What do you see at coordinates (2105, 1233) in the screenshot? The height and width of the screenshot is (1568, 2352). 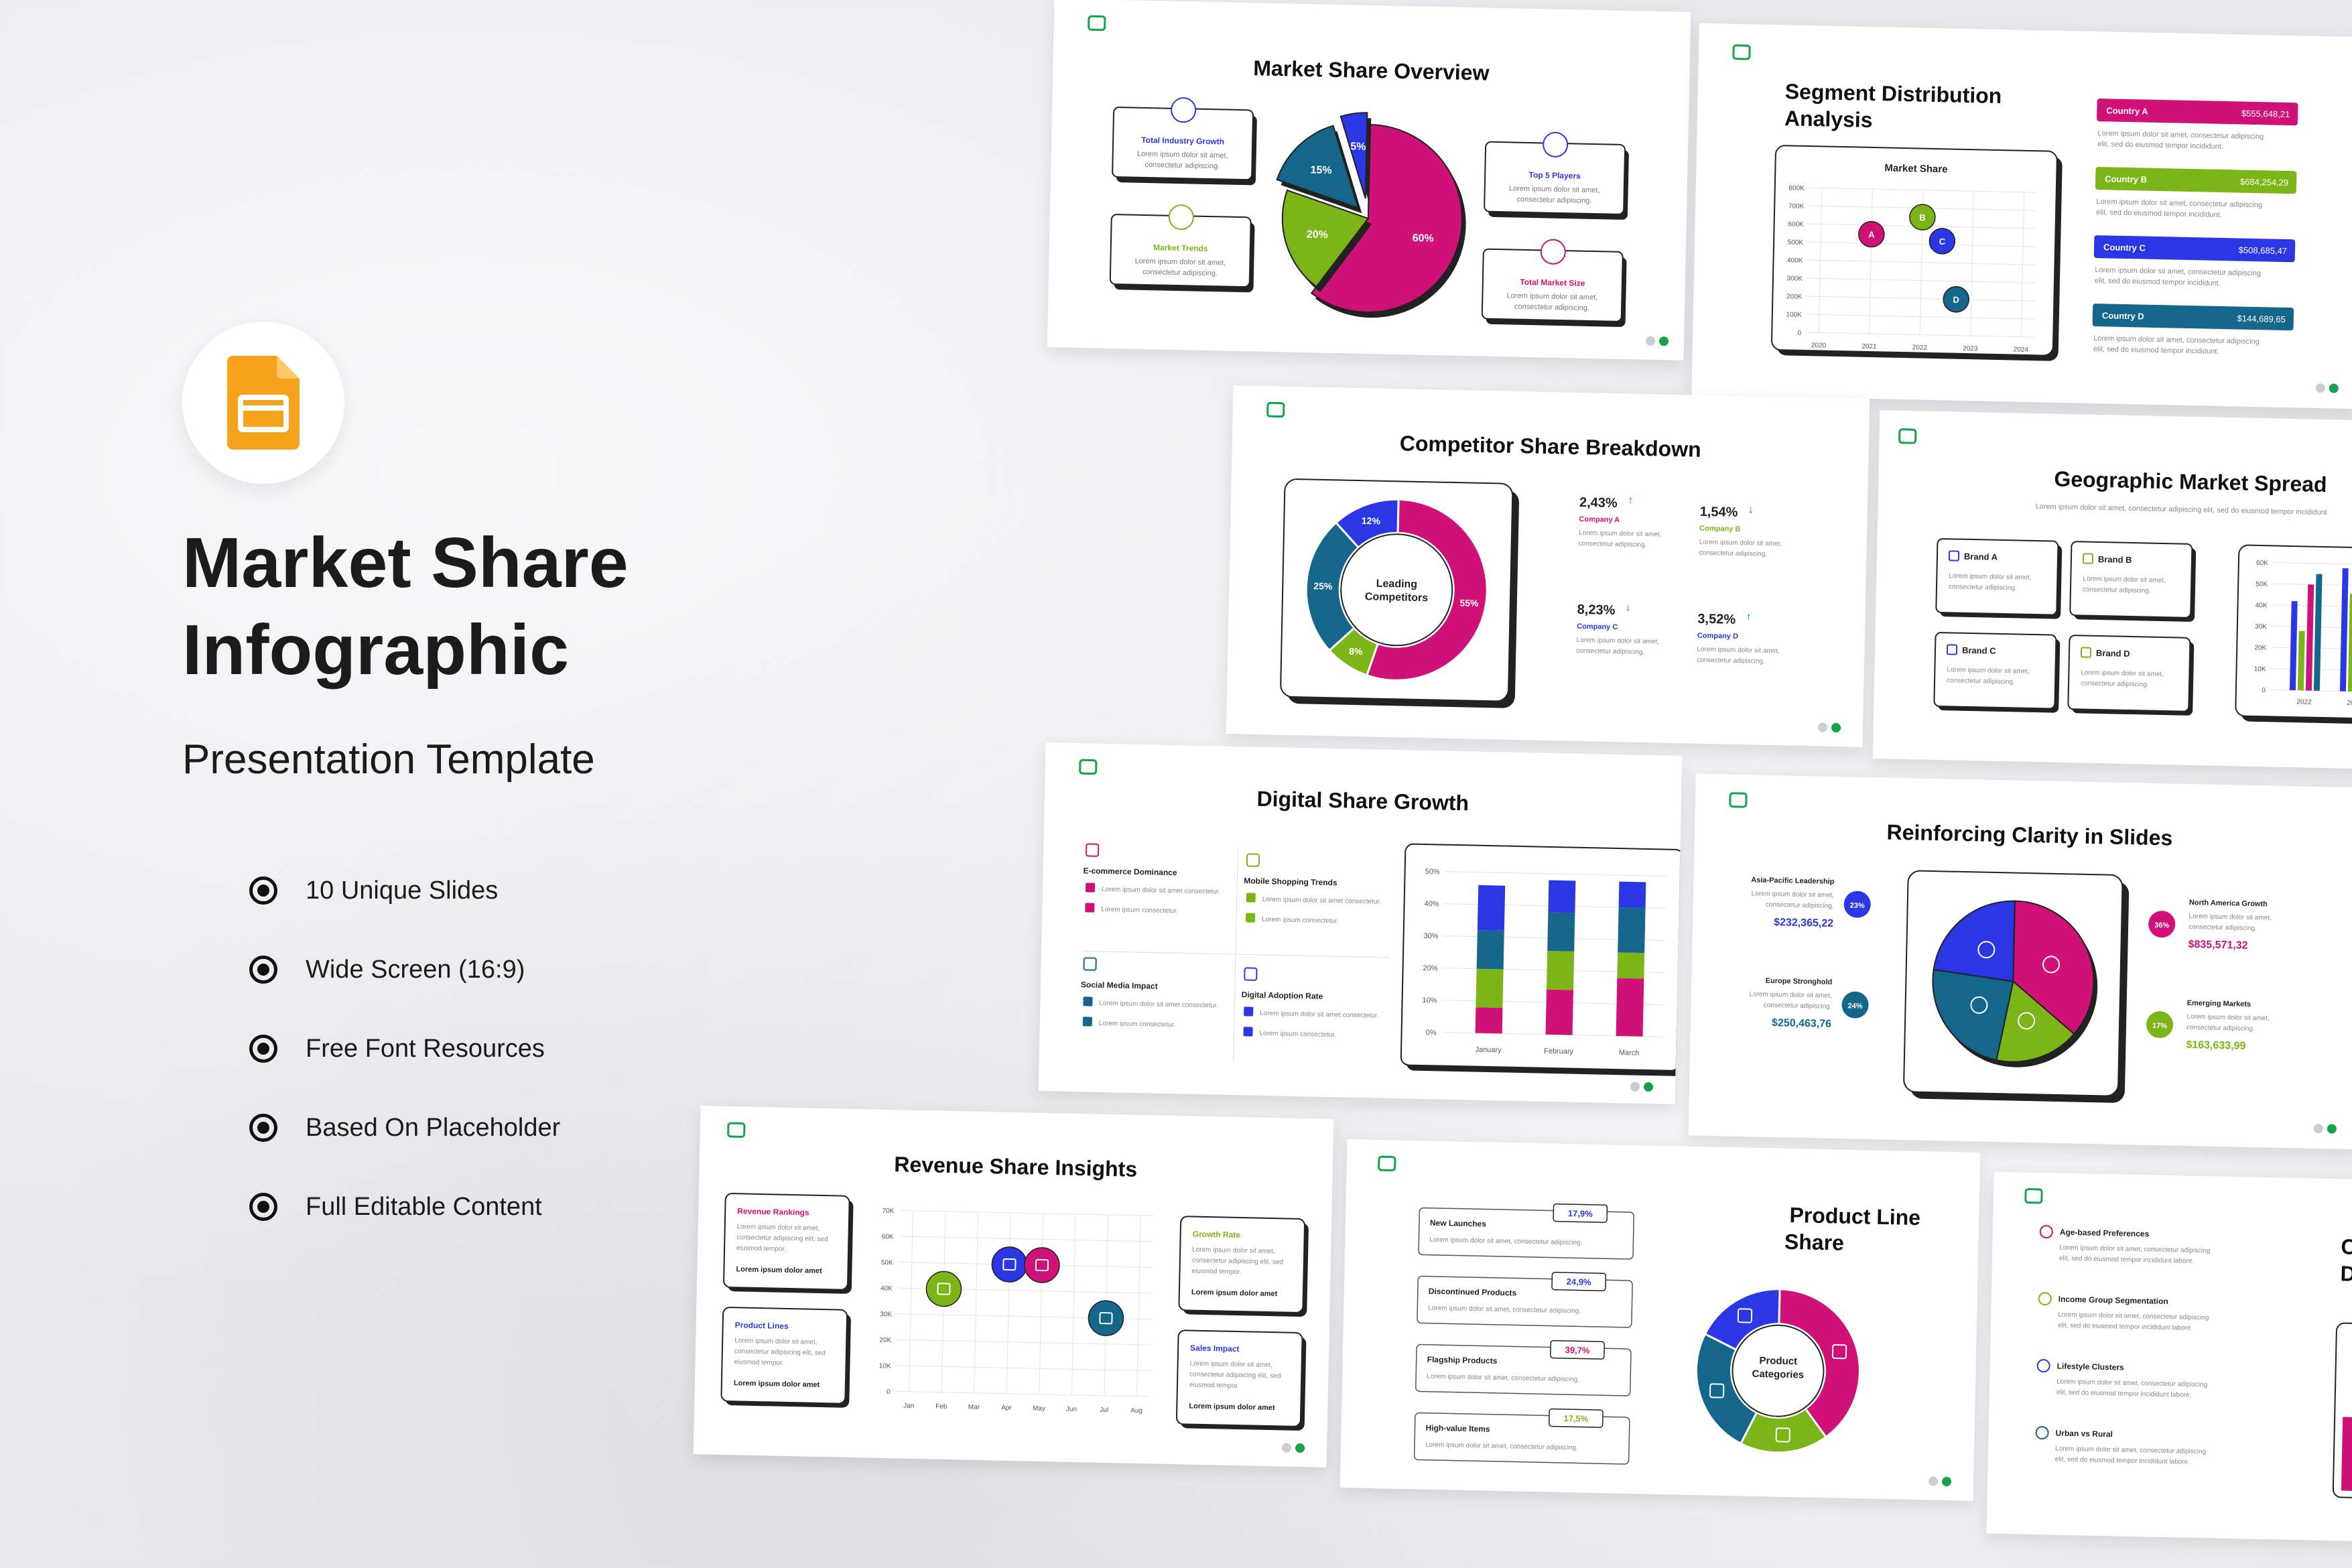 I see `segment-title: Age-based Preferences` at bounding box center [2105, 1233].